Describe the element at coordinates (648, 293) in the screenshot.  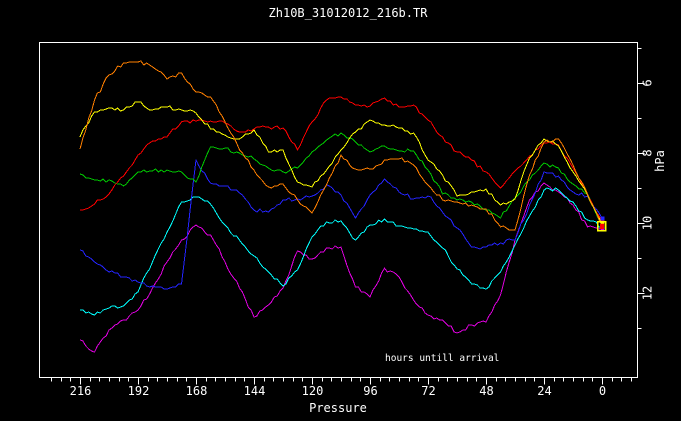
I see `y-tick-label: 12` at that location.